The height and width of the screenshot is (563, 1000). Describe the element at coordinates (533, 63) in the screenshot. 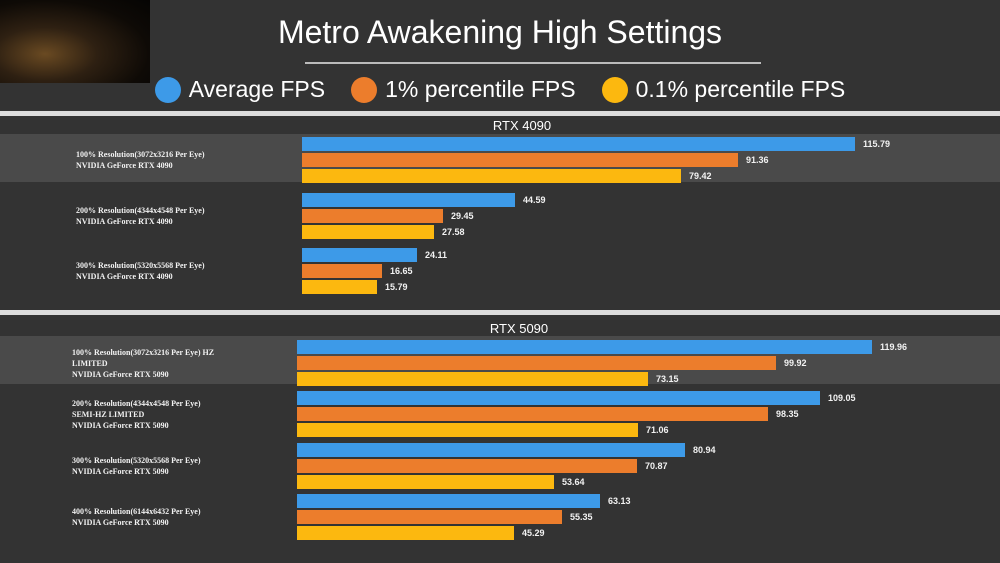

I see `title-underline` at that location.